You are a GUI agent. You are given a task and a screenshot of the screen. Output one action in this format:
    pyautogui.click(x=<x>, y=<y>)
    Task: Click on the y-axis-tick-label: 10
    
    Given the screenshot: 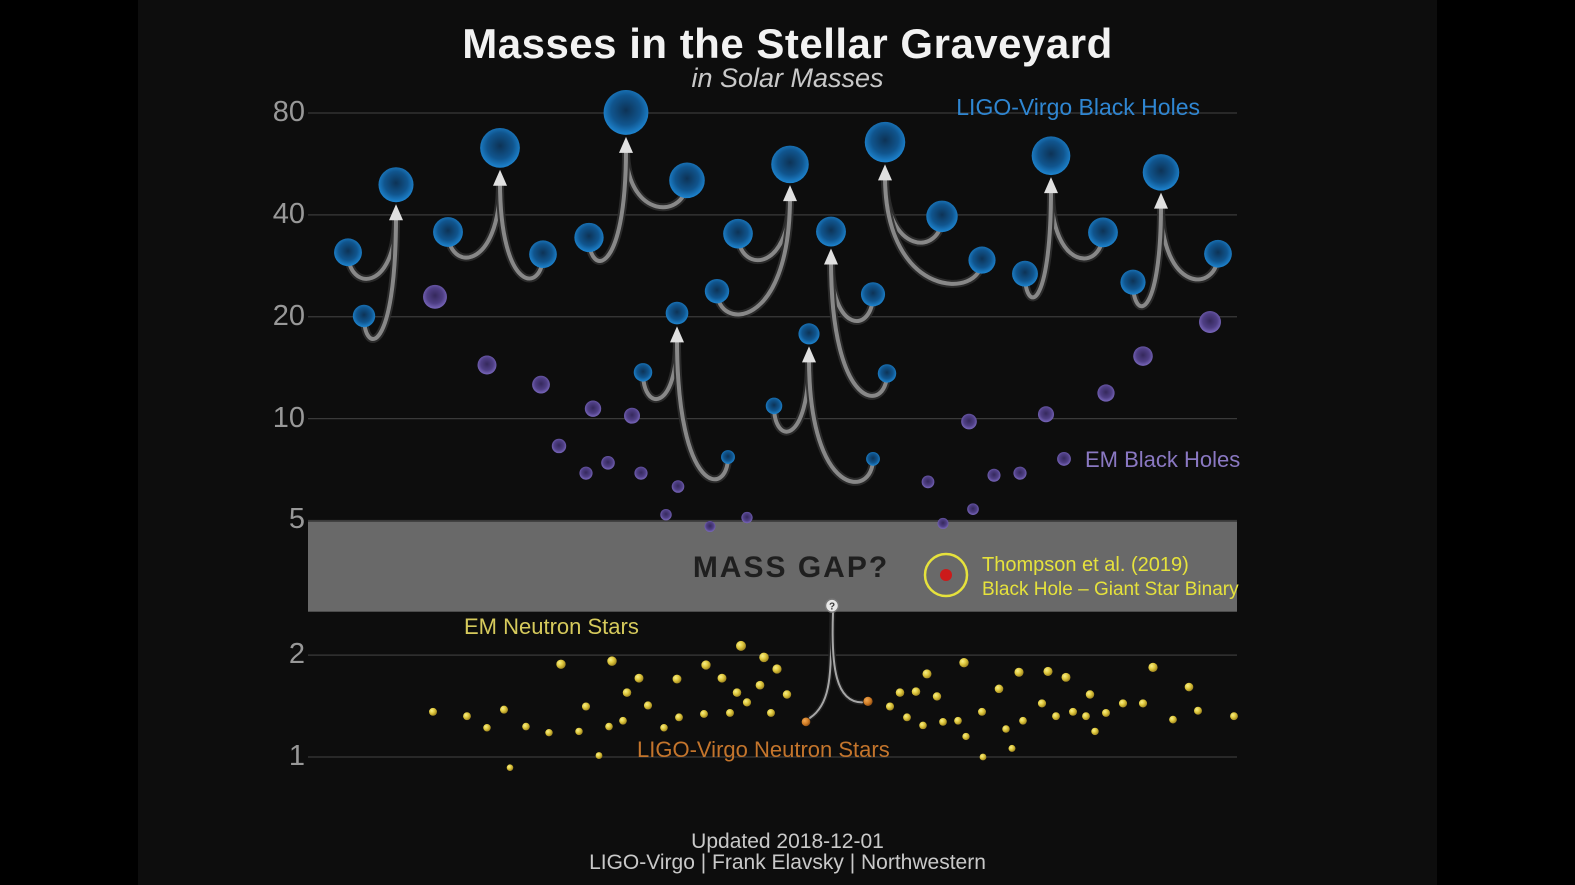 What is the action you would take?
    pyautogui.click(x=288, y=417)
    